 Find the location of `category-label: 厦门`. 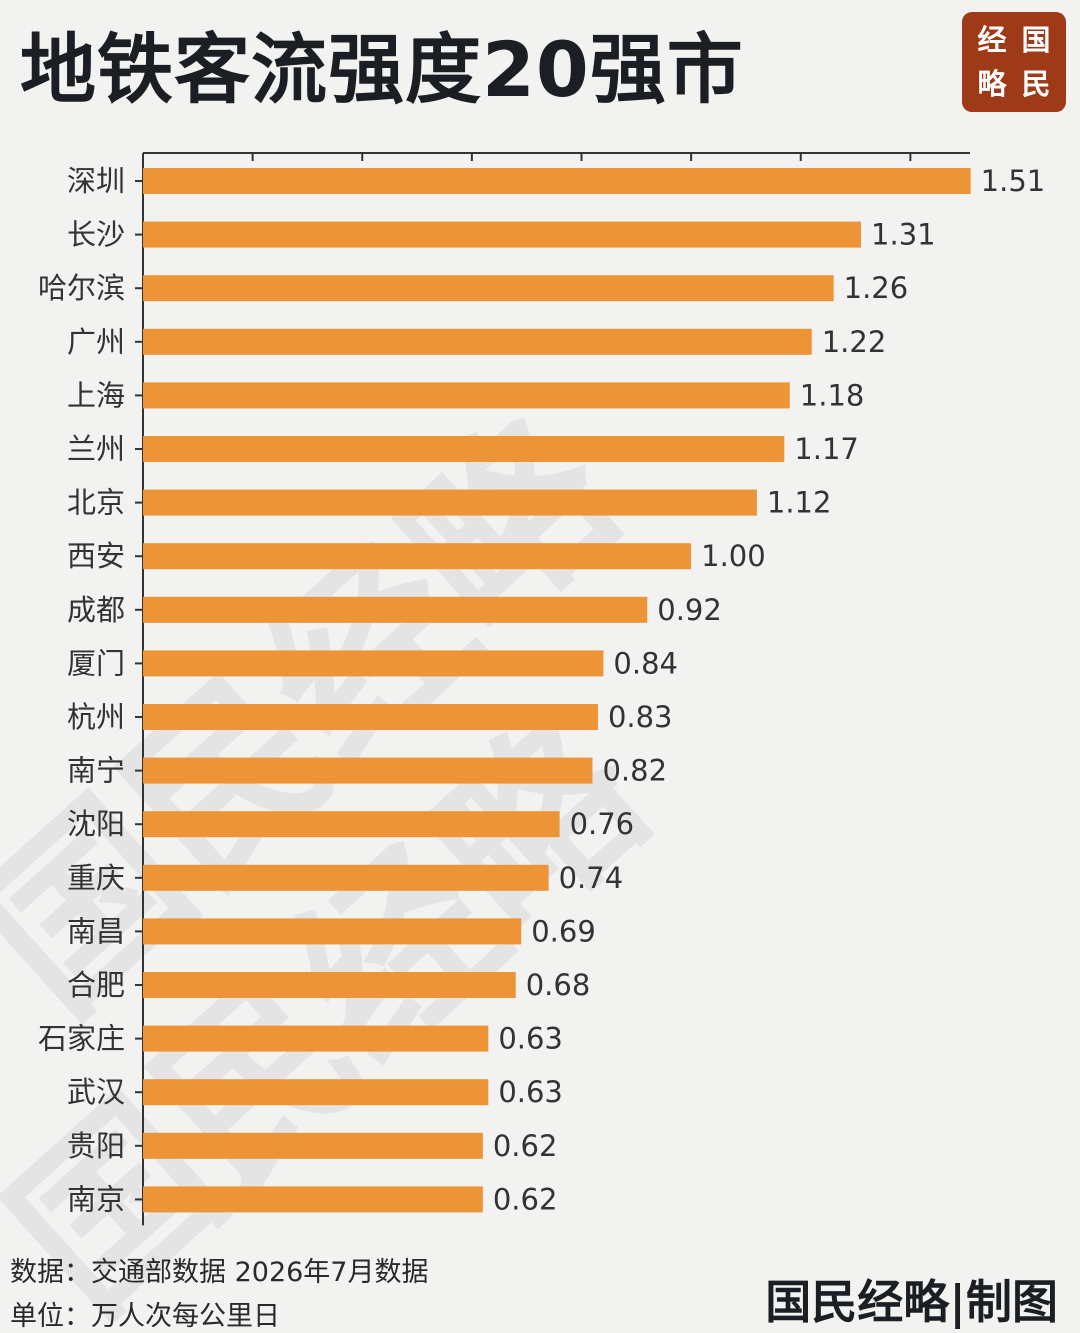

category-label: 厦门 is located at coordinates (96, 663).